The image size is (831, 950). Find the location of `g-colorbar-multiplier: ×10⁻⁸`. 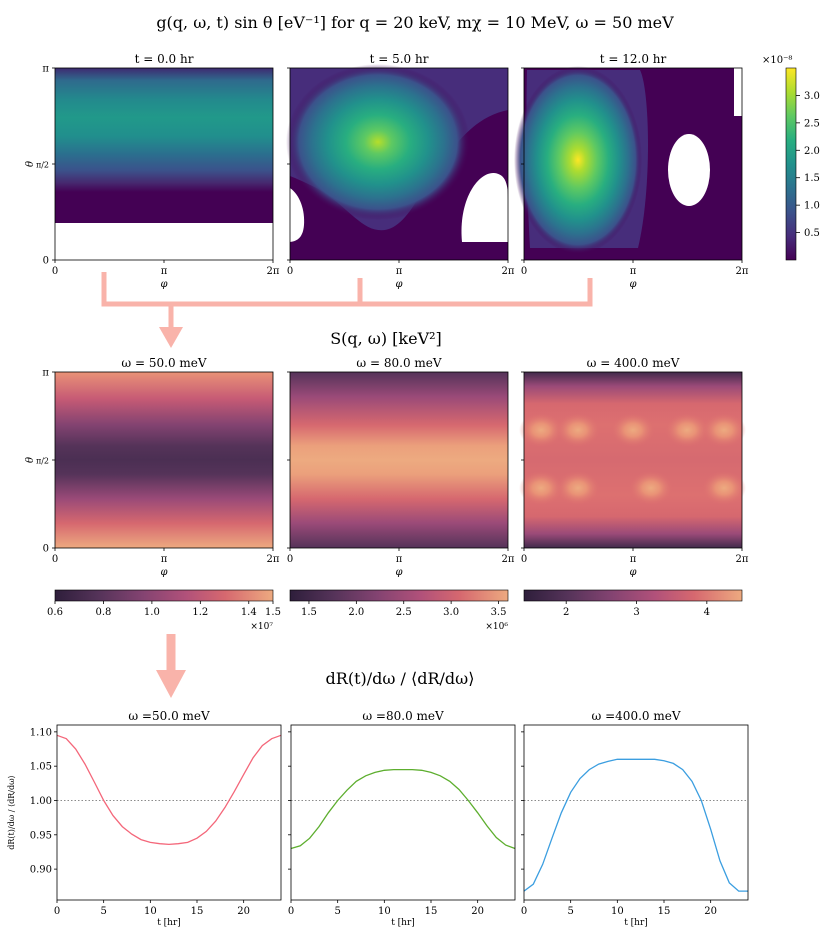

g-colorbar-multiplier: ×10⁻⁸ is located at coordinates (777, 60).